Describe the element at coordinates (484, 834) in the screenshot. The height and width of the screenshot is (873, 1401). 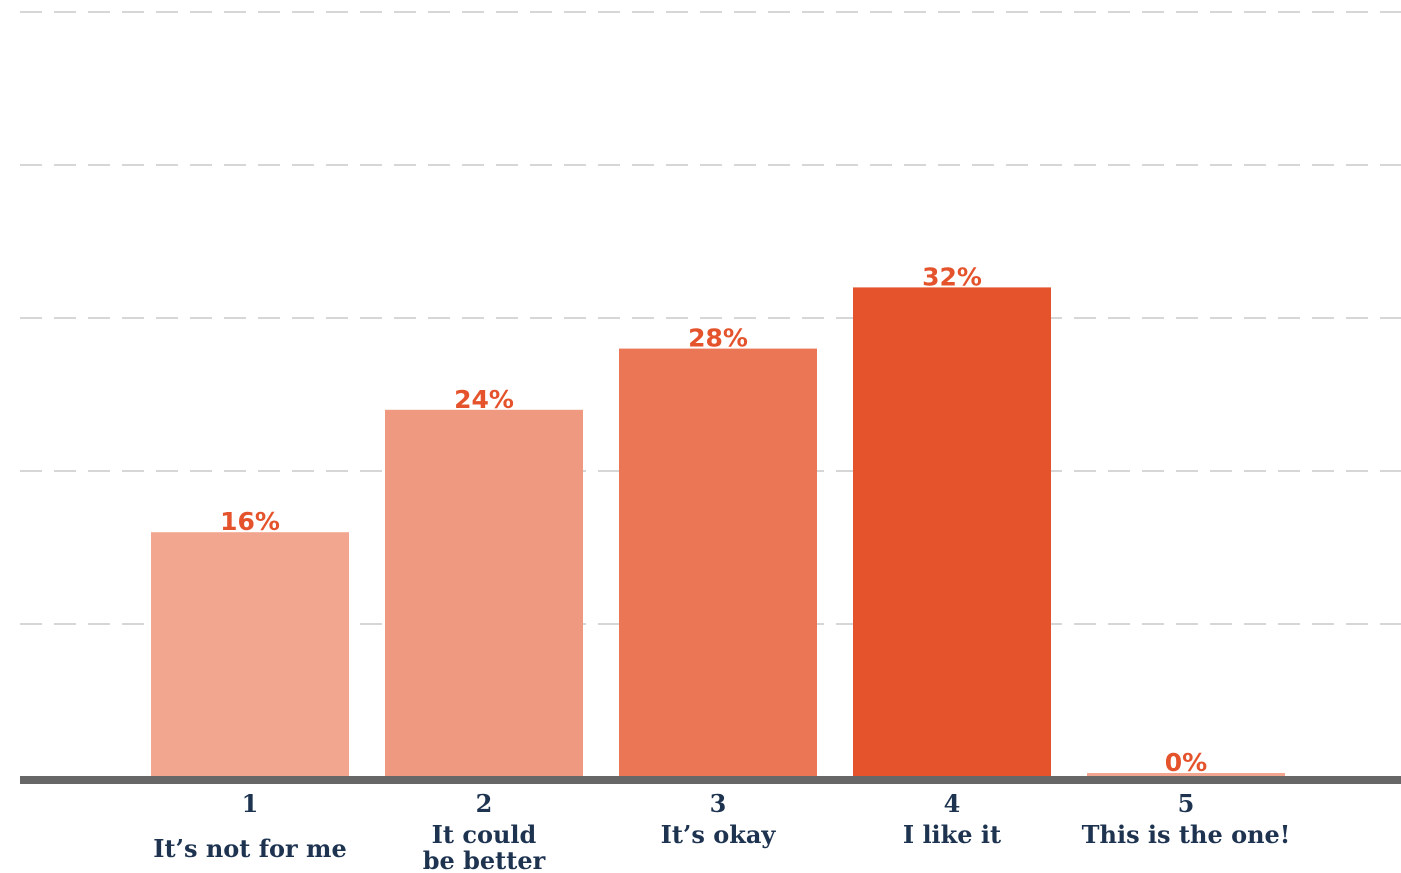
I see `category-label-2-line-1: It could` at that location.